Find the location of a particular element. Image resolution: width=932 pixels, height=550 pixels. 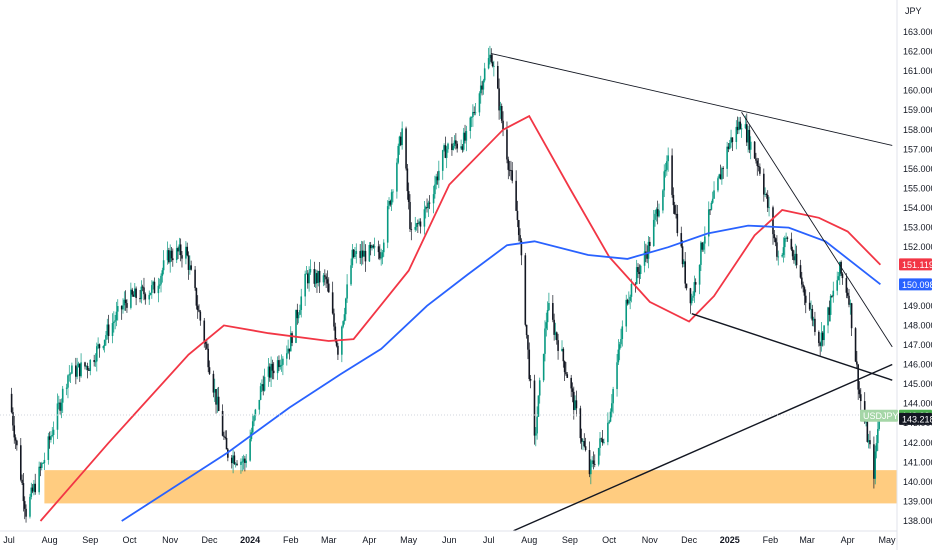

badge-value: 150.098 is located at coordinates (917, 285).